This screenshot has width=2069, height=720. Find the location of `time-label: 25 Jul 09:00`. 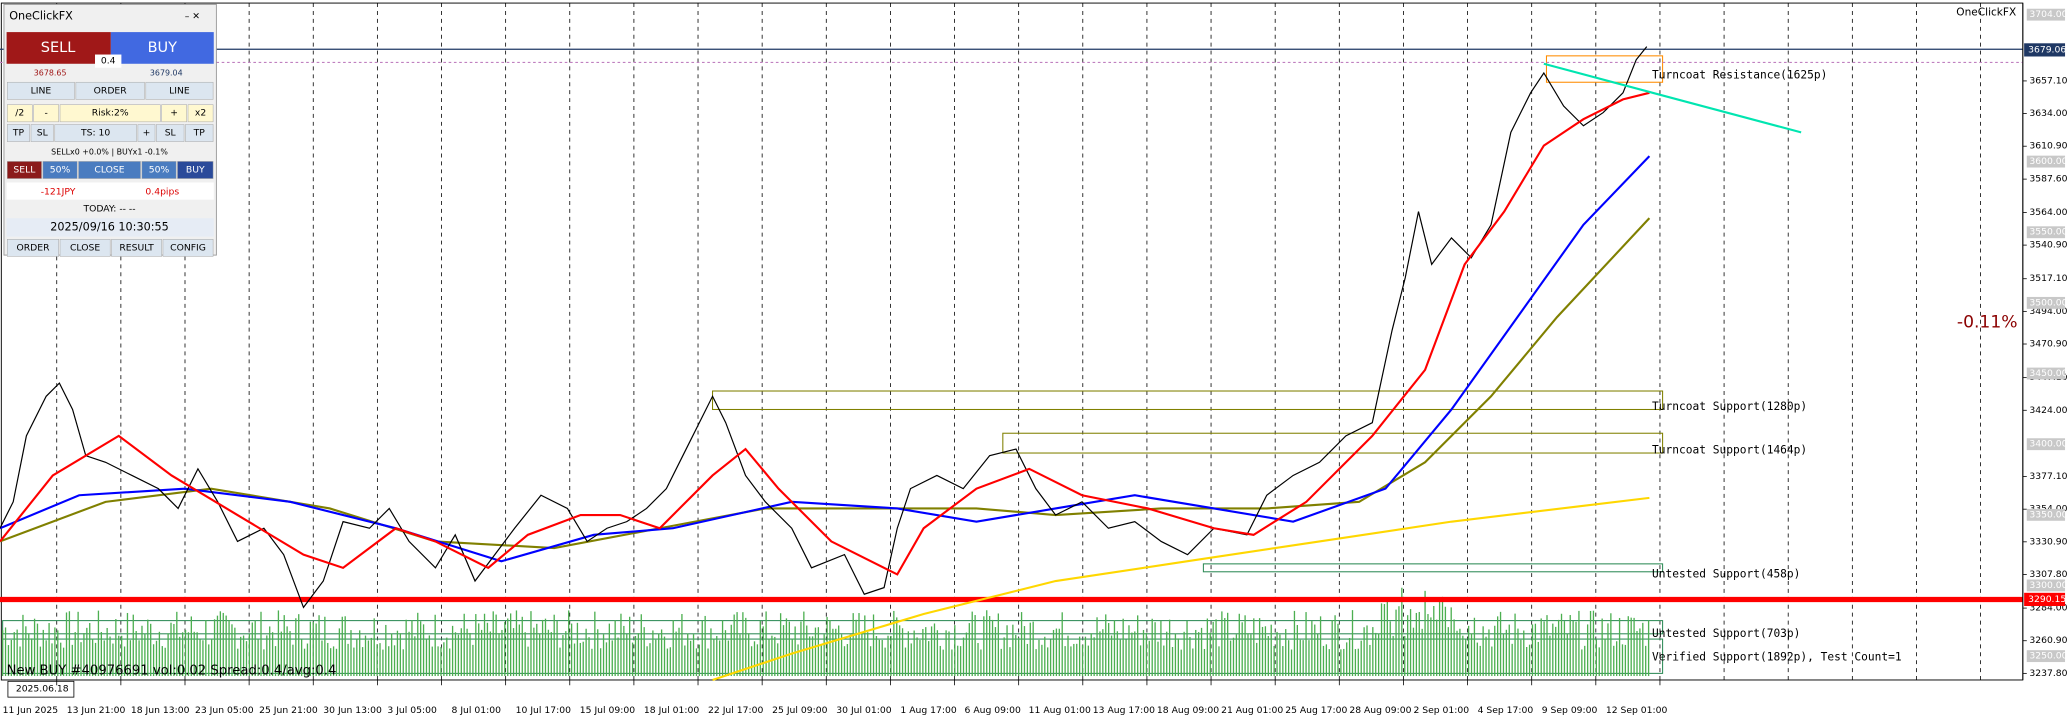

time-label: 25 Jul 09:00 is located at coordinates (799, 710).